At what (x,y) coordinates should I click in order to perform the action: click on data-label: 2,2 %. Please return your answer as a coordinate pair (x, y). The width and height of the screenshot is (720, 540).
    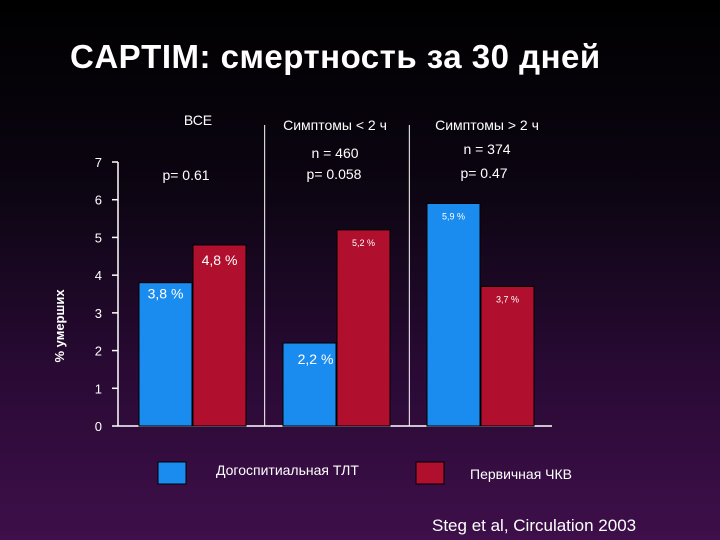
    Looking at the image, I should click on (316, 359).